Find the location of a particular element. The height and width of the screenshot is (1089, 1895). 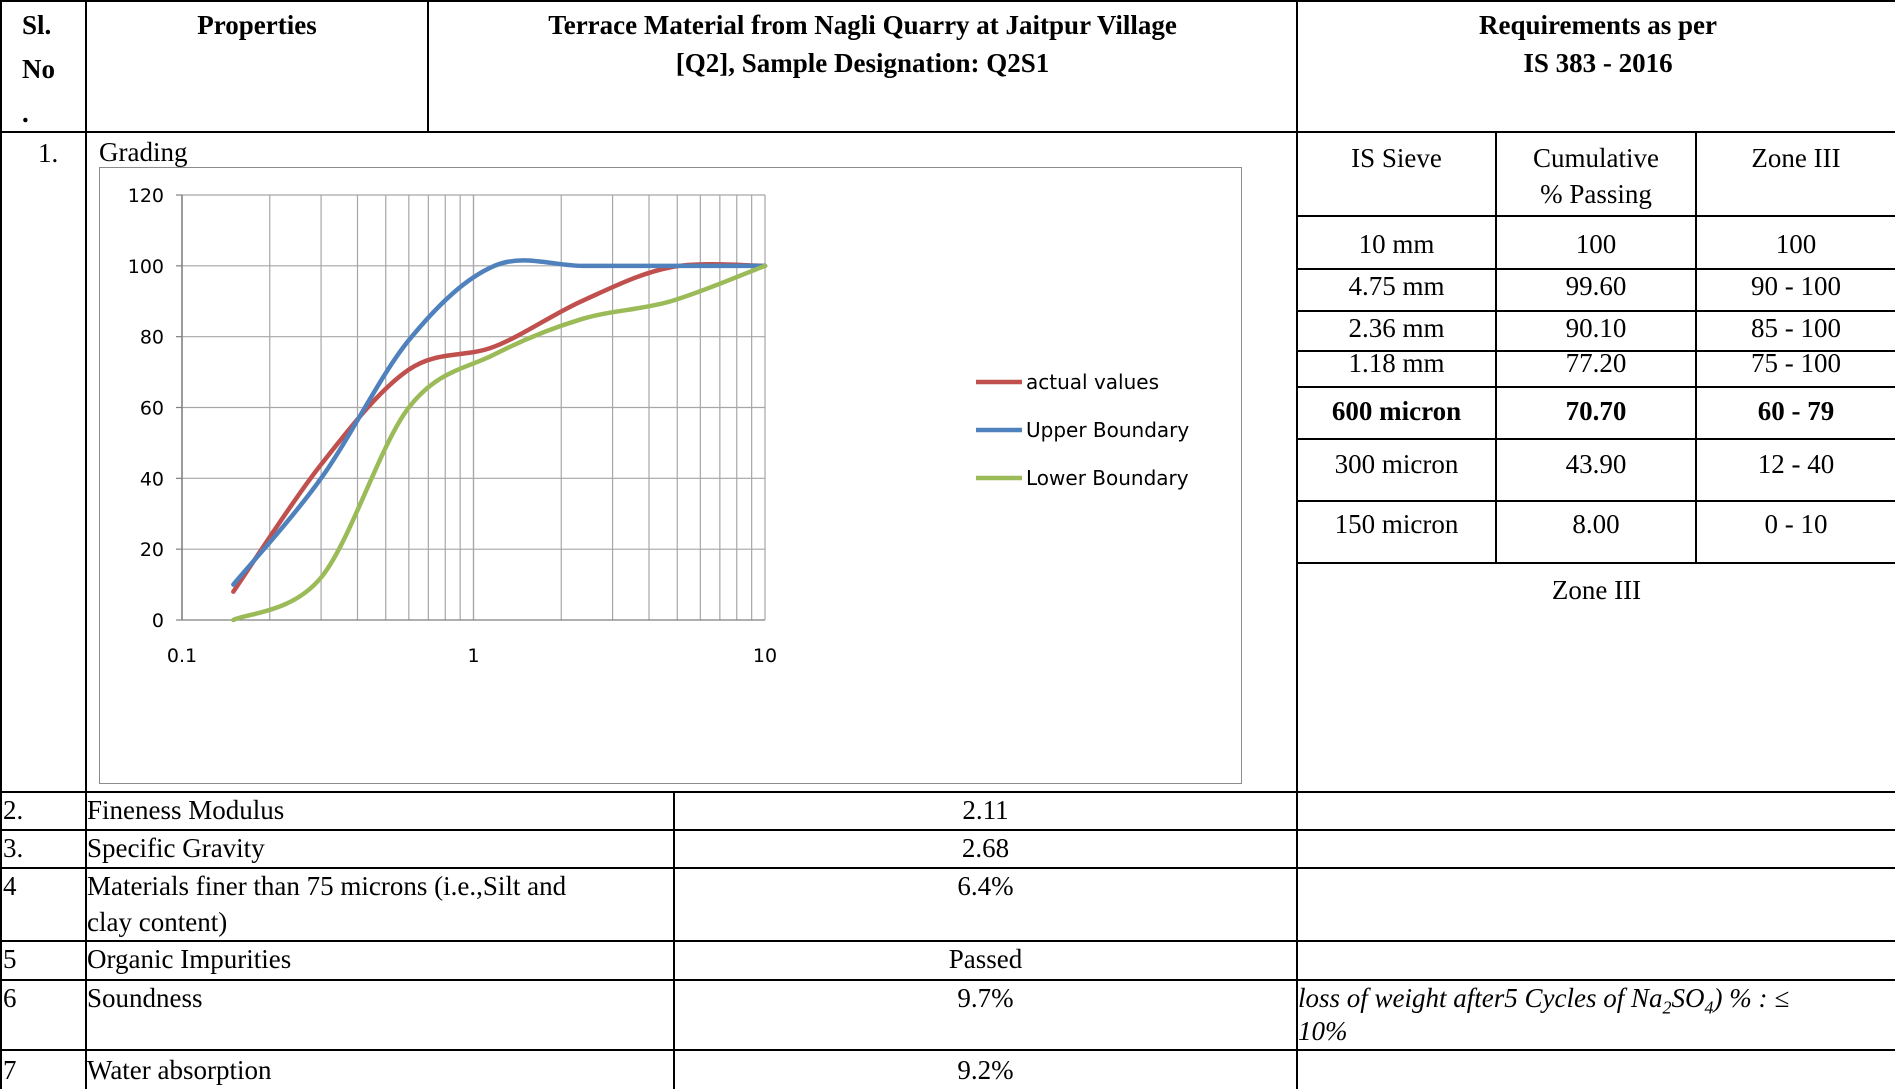

row-number: 3. is located at coordinates (13, 848).